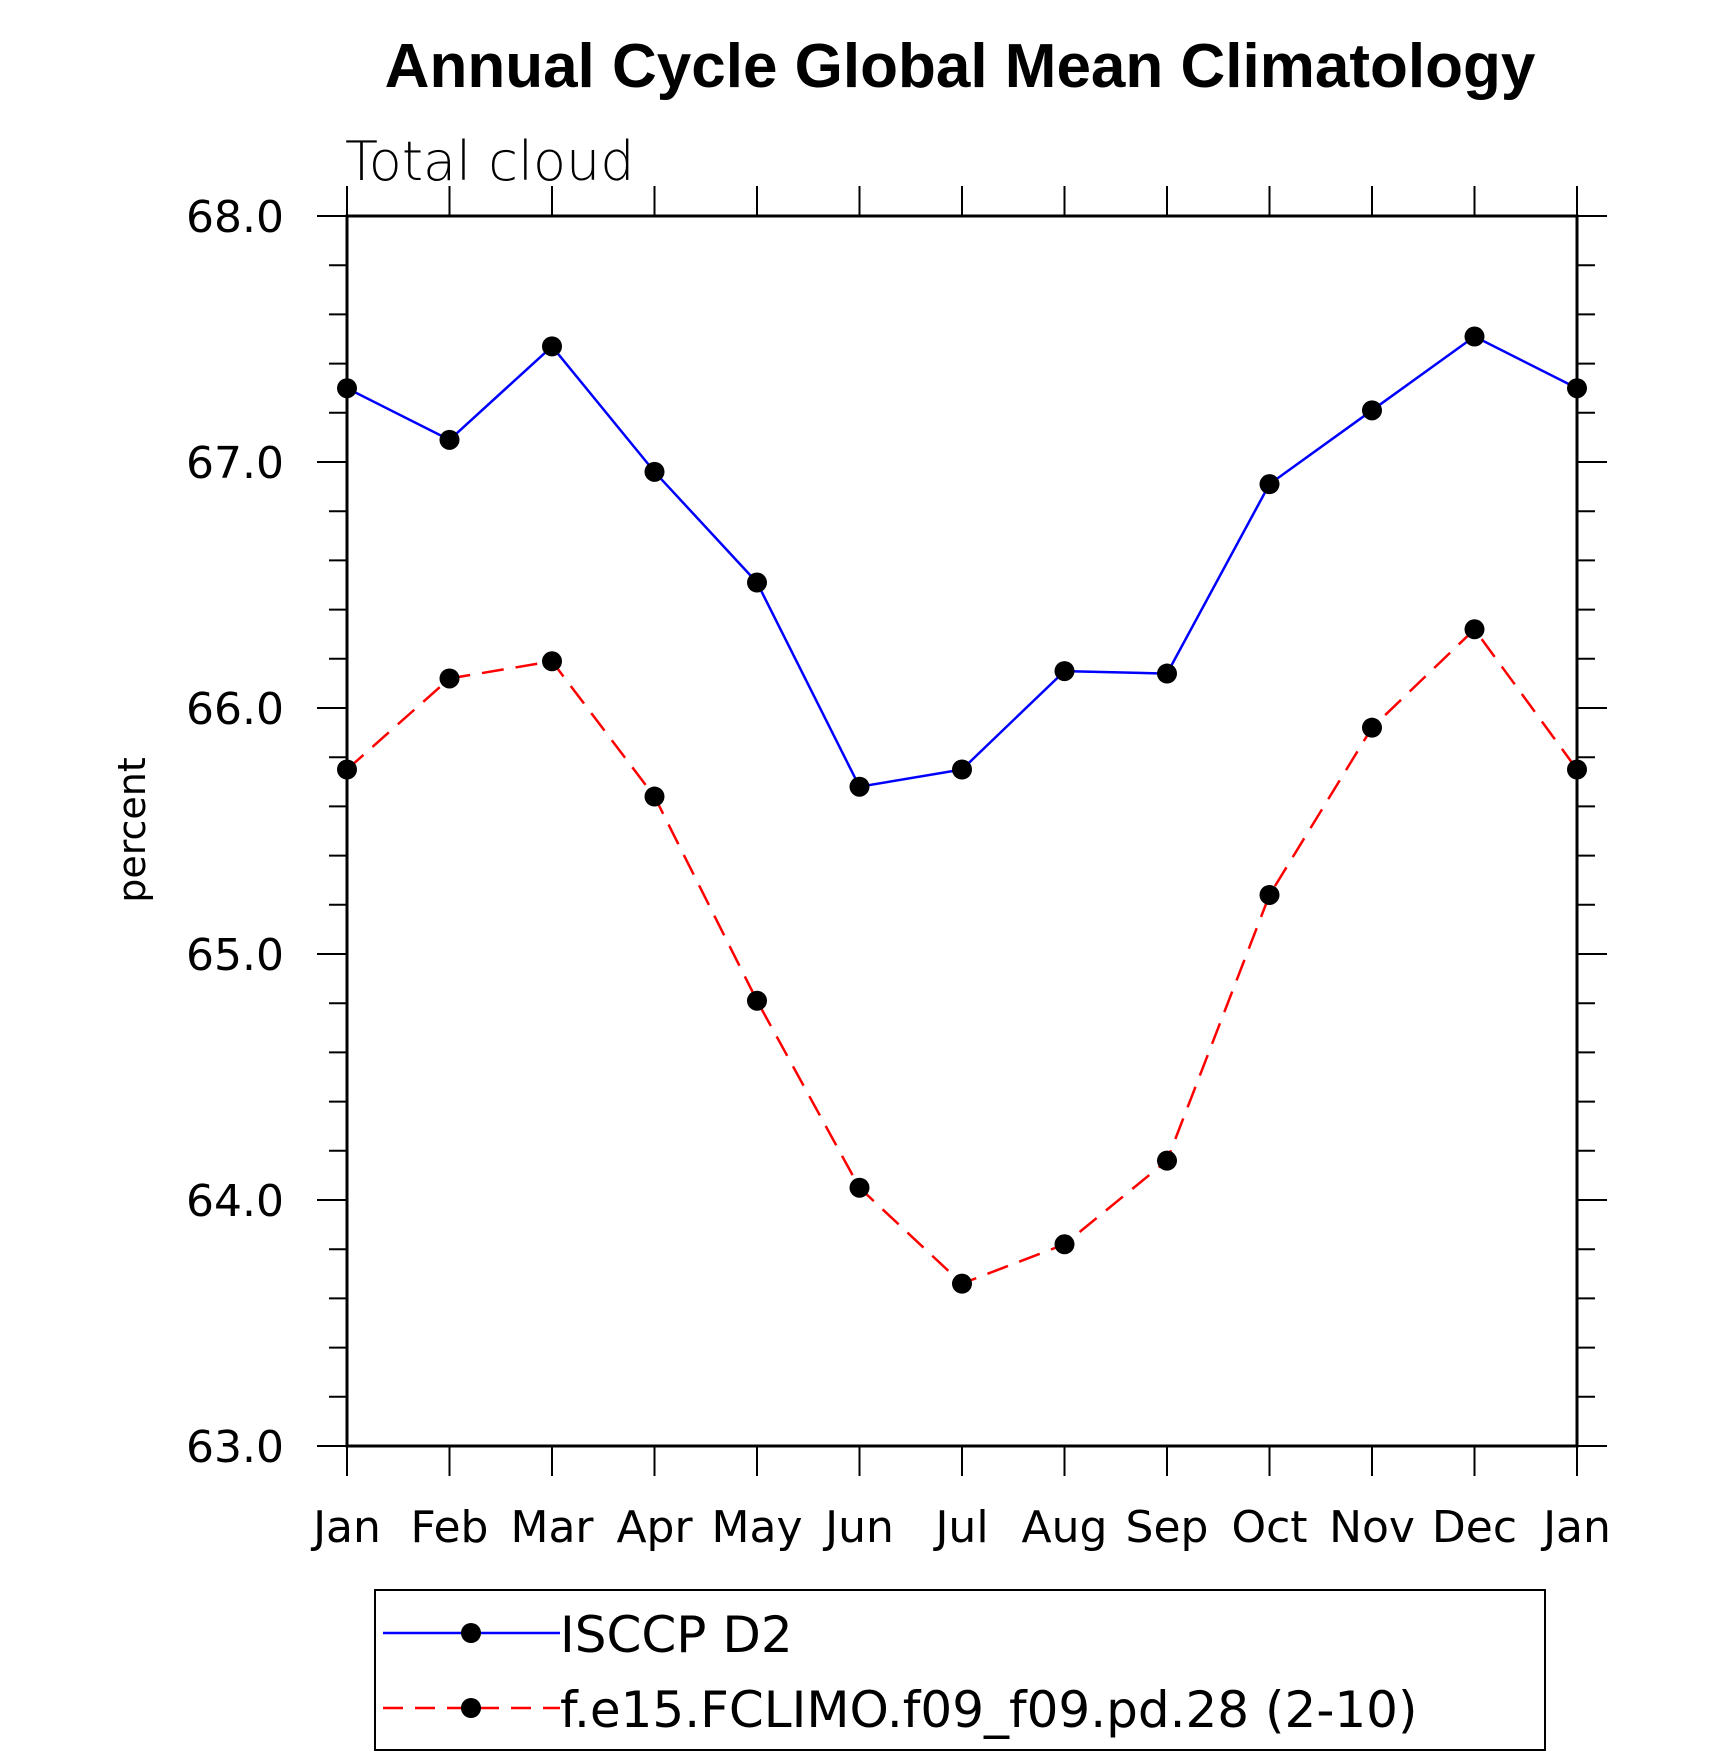  What do you see at coordinates (552, 1527) in the screenshot?
I see `x-tick-label: Mar` at bounding box center [552, 1527].